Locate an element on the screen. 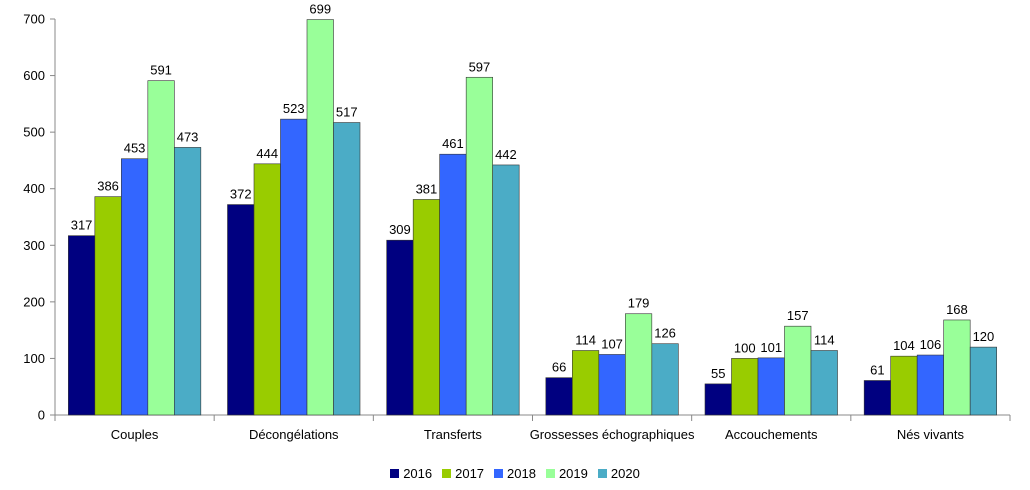 The height and width of the screenshot is (490, 1030). data-label: 591 is located at coordinates (161, 70).